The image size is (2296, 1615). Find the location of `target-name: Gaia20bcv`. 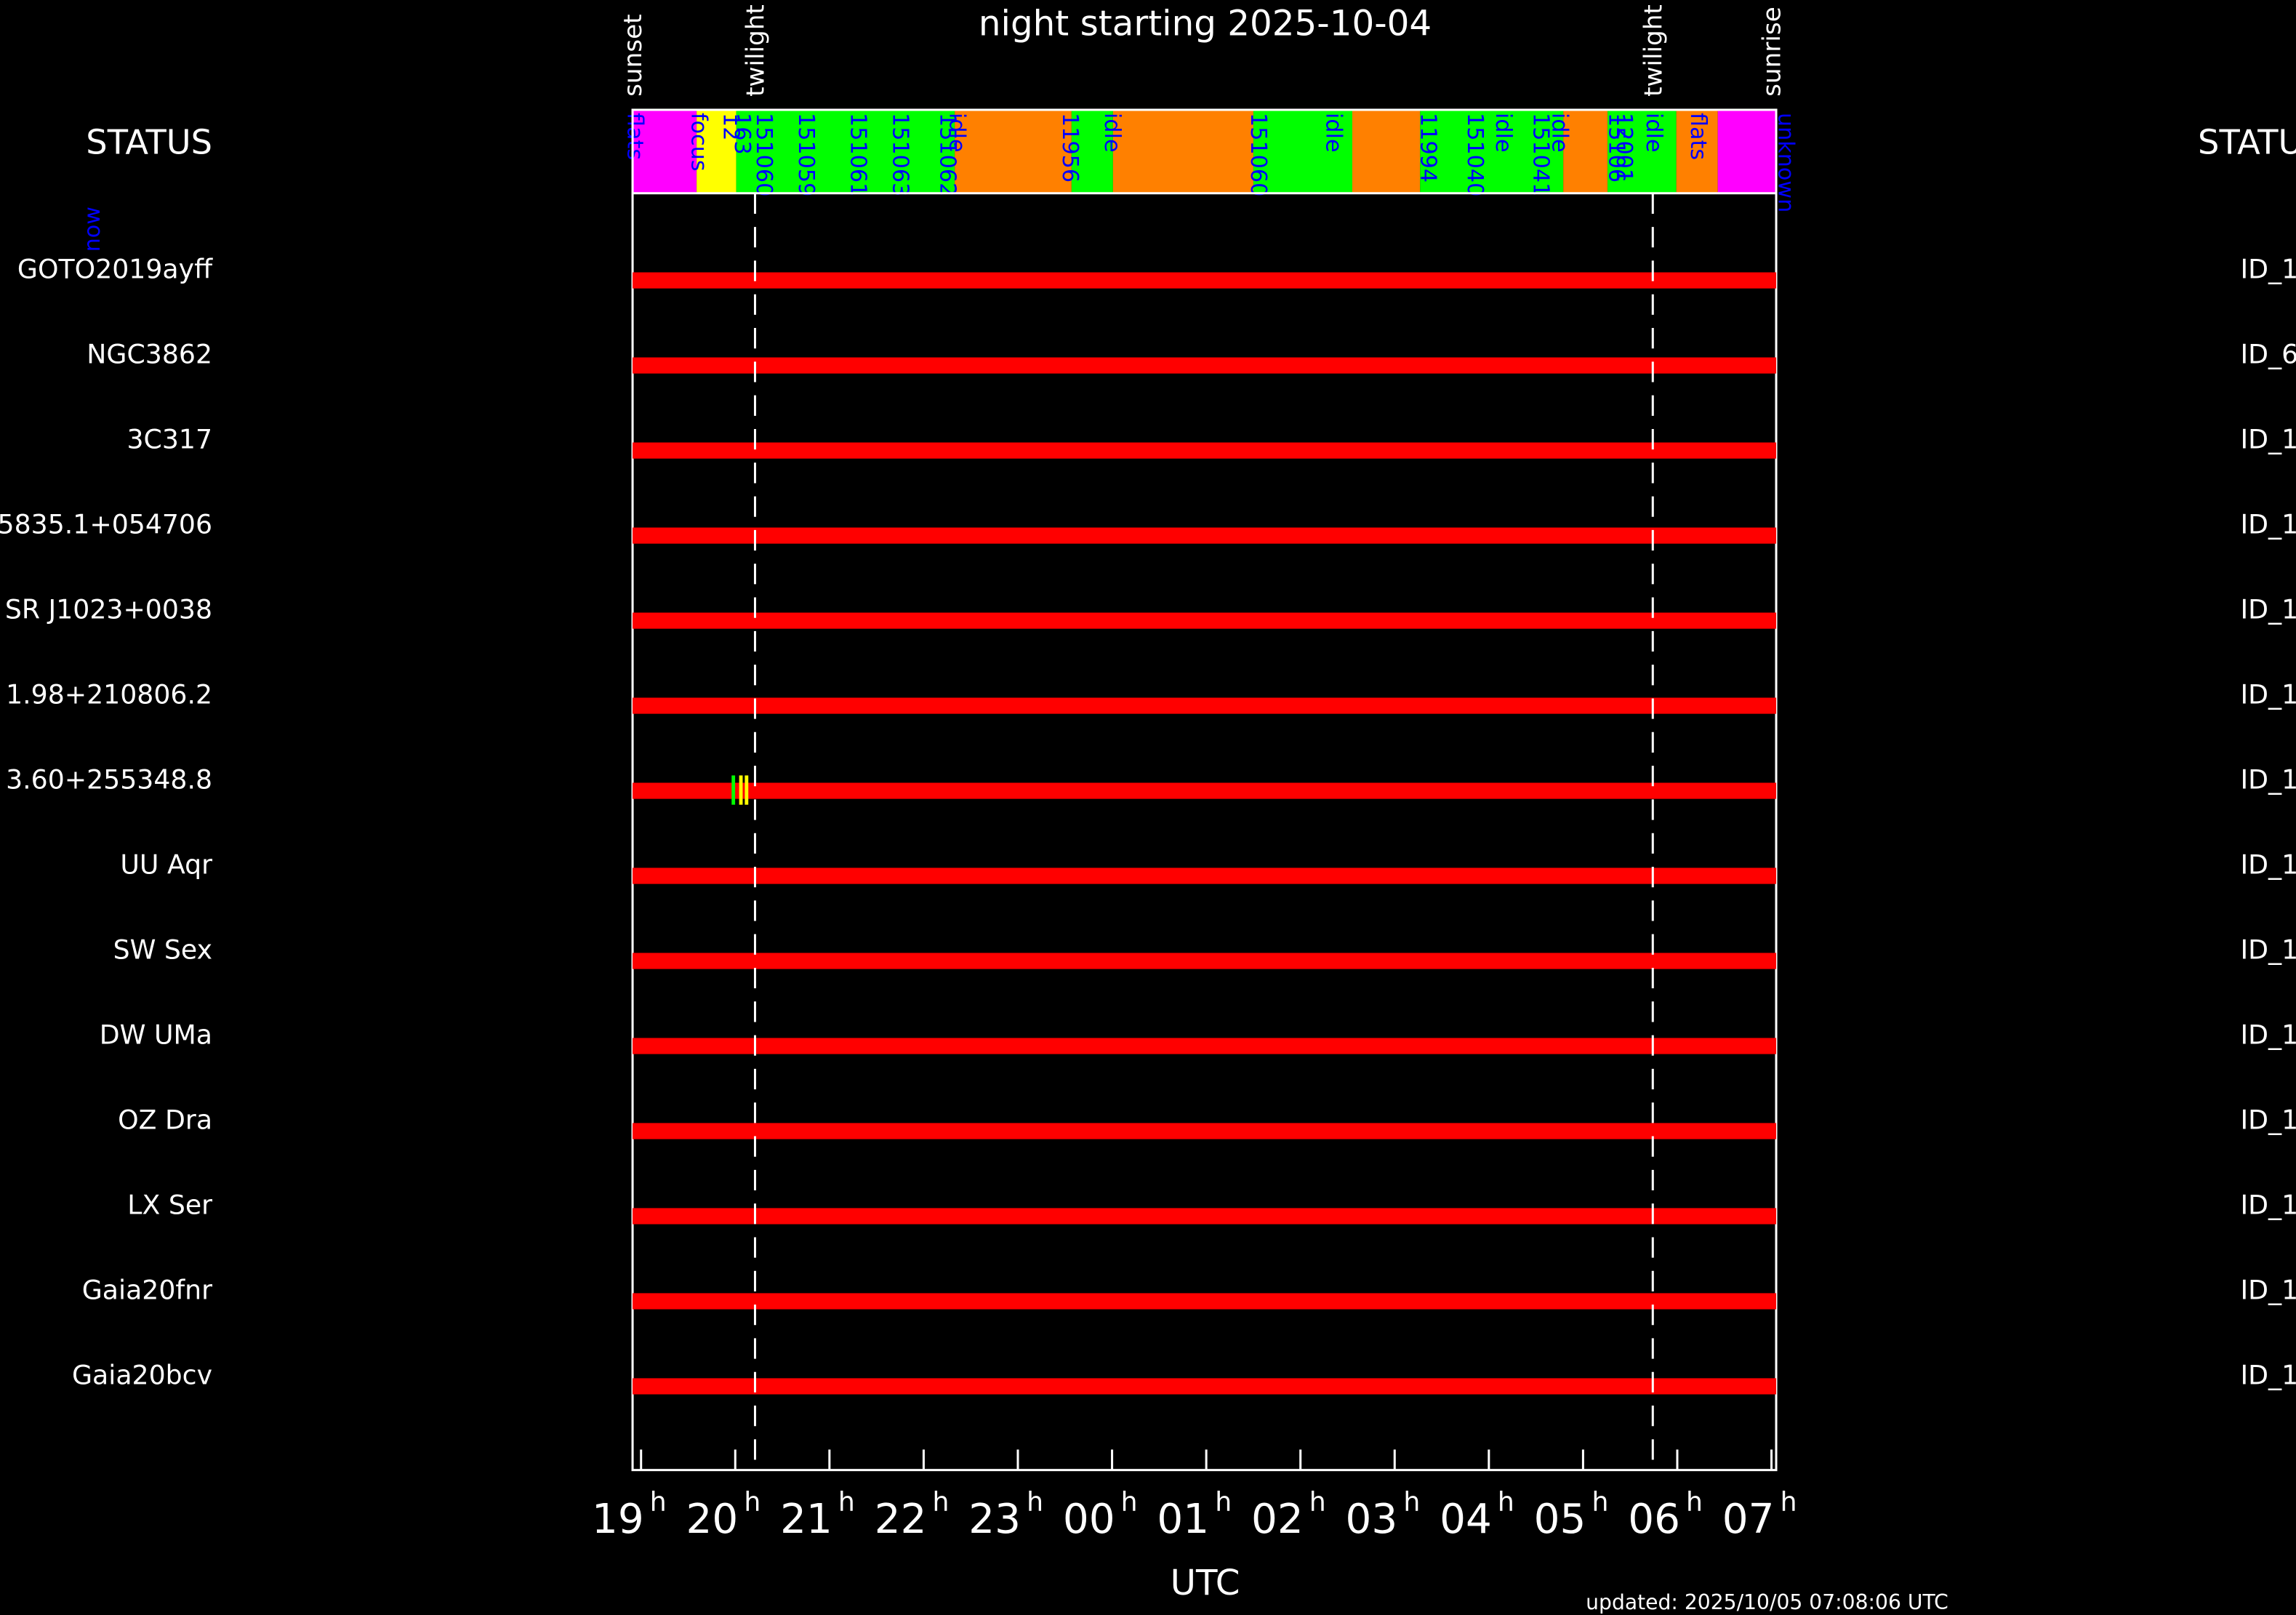

target-name: Gaia20bcv is located at coordinates (142, 1374).